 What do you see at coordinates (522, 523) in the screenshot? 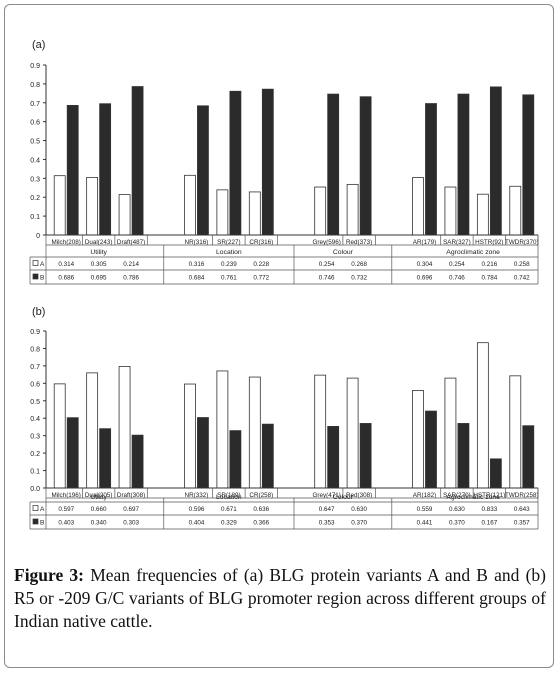
I see `data-label: 0.357` at bounding box center [522, 523].